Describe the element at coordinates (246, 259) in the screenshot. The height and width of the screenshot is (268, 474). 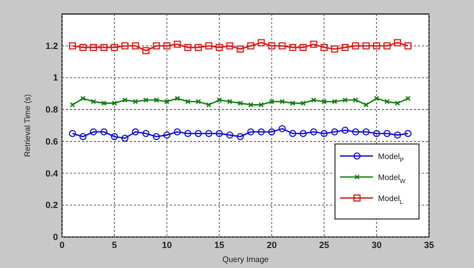
I see `x-axis-title: Query Image` at that location.